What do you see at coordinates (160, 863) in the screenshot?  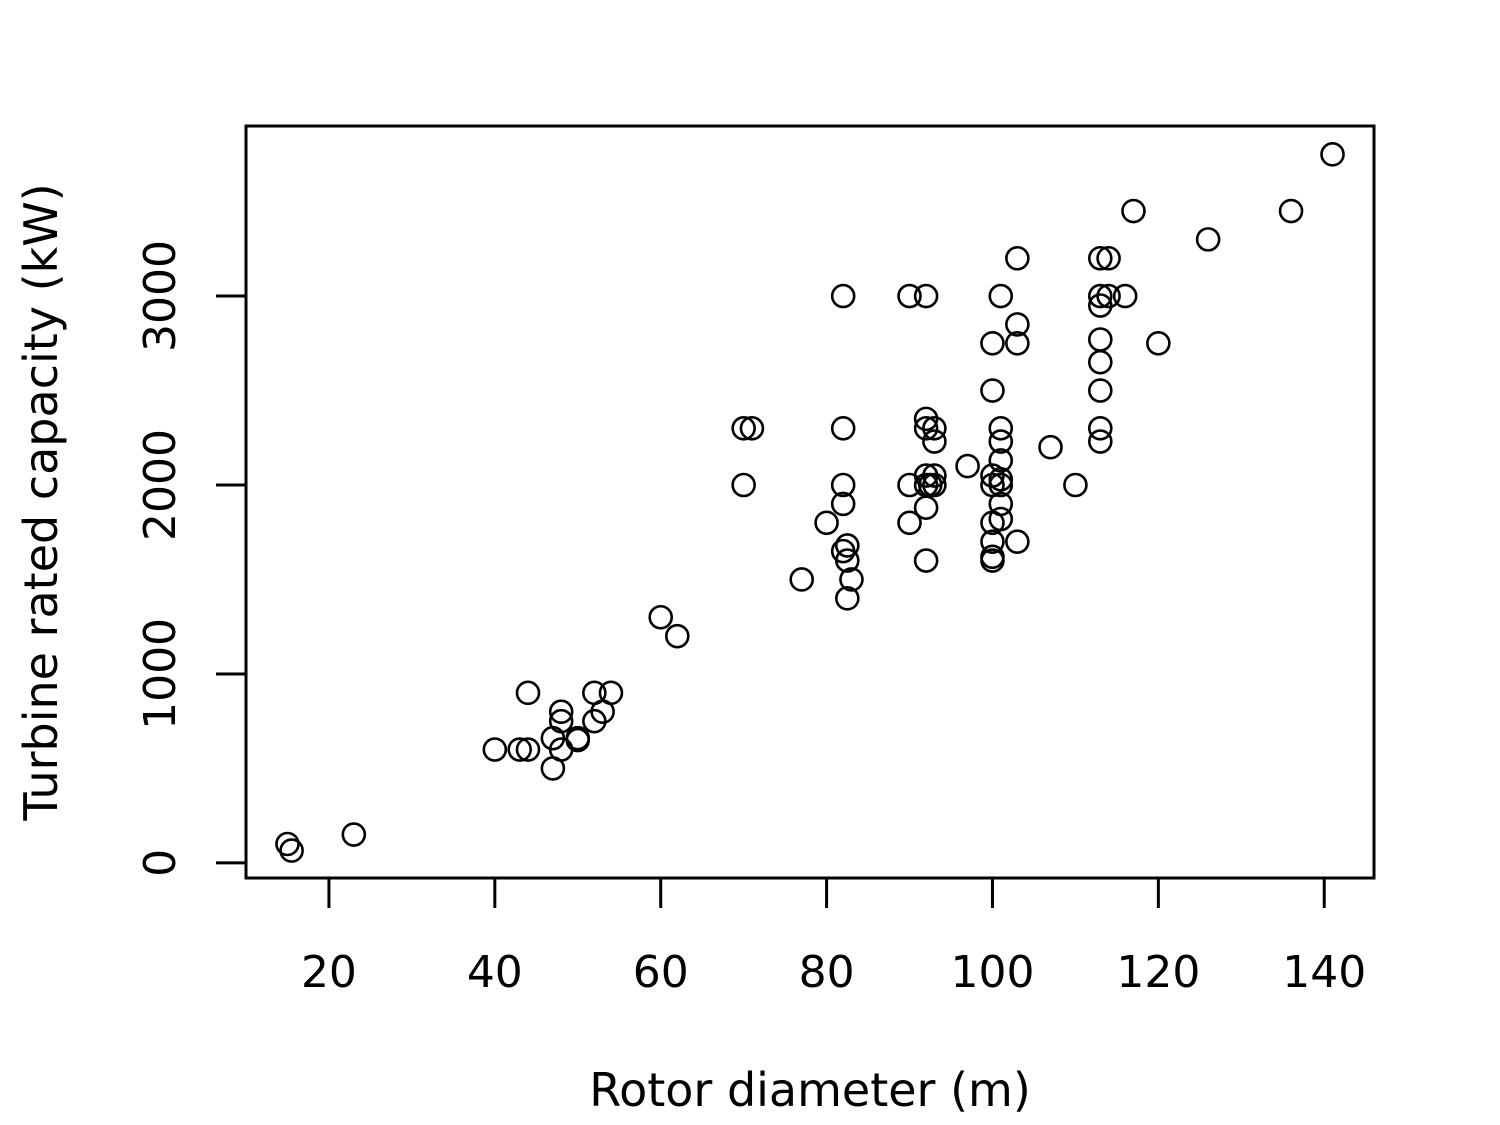 I see `y-tick-label: 0` at bounding box center [160, 863].